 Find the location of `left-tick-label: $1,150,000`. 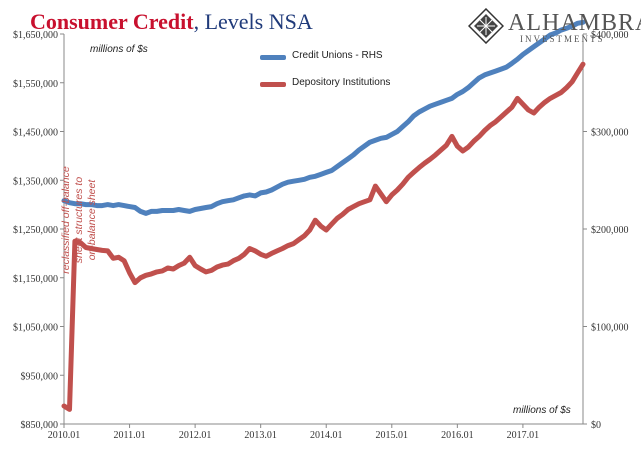

left-tick-label: $1,150,000 is located at coordinates (35, 279).